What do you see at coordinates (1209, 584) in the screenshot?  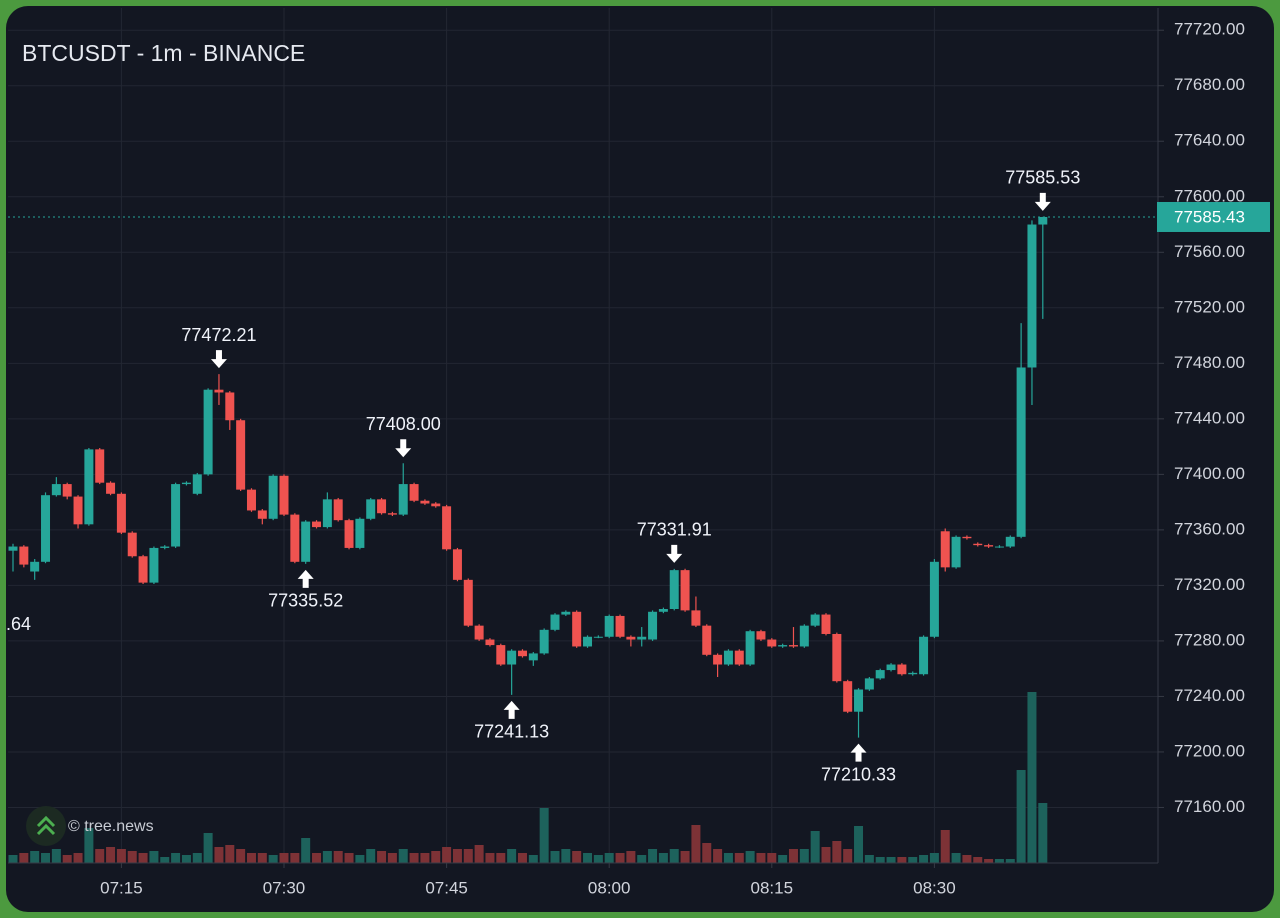 I see `y-tick-label: 77320.00` at bounding box center [1209, 584].